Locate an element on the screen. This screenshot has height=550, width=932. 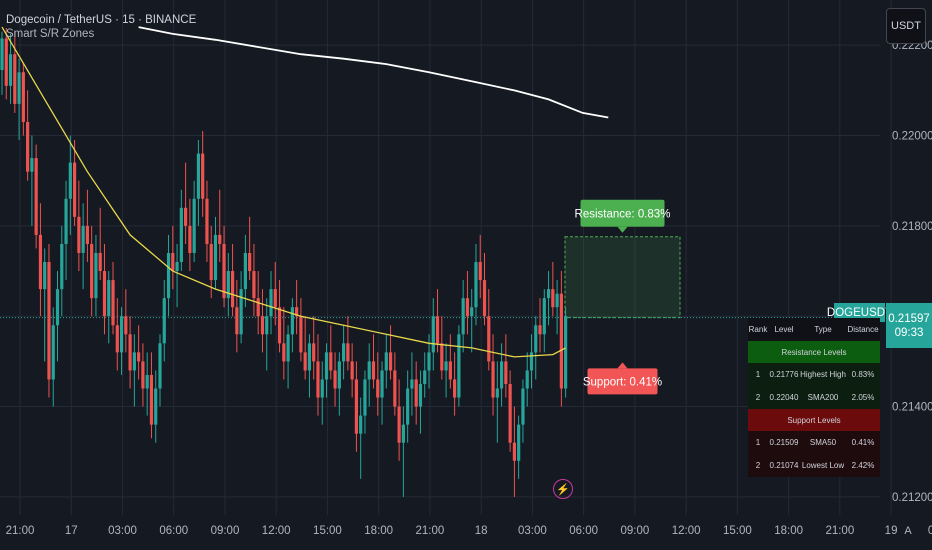
header-type: Type is located at coordinates (823, 329).